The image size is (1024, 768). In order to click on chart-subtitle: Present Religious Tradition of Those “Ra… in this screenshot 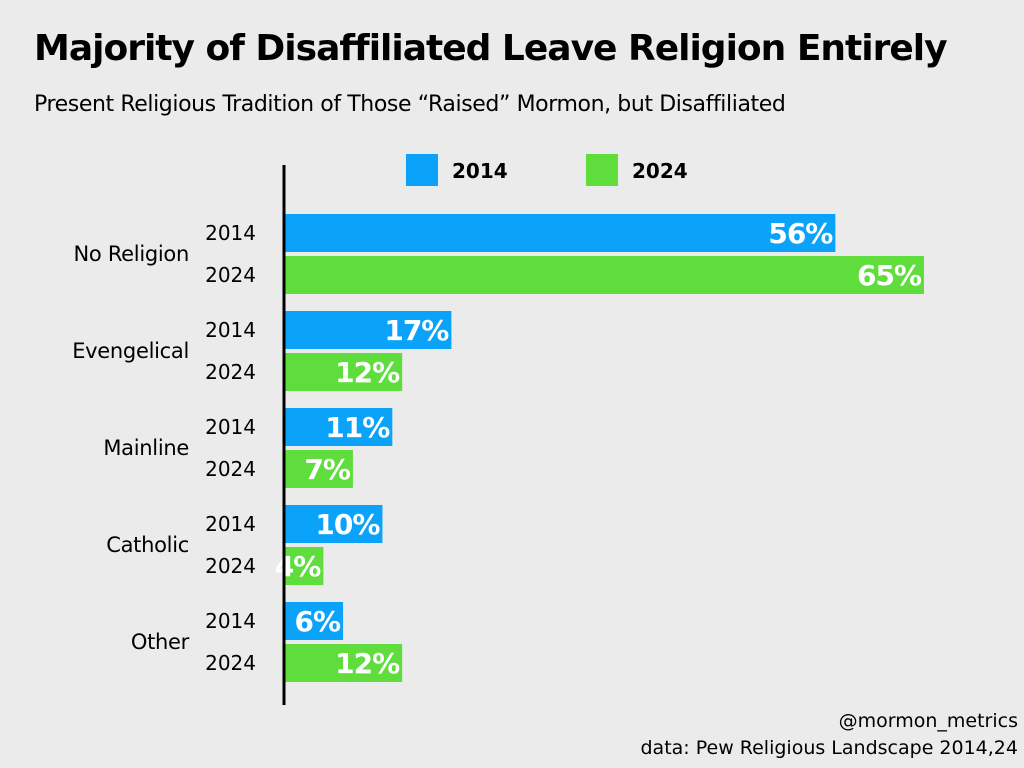, I will do `click(410, 104)`.